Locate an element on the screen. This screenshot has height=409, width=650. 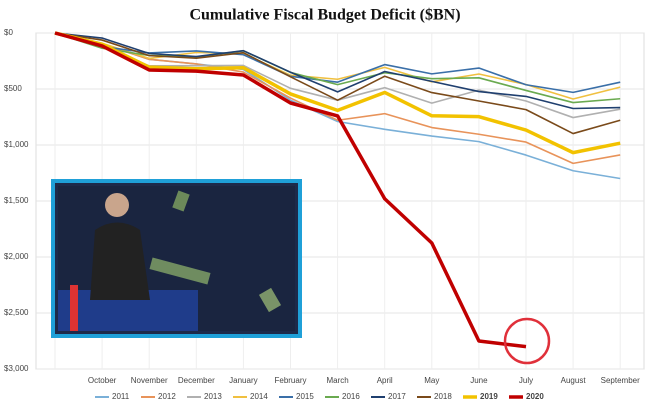
highlight-circle is located at coordinates (527, 341).